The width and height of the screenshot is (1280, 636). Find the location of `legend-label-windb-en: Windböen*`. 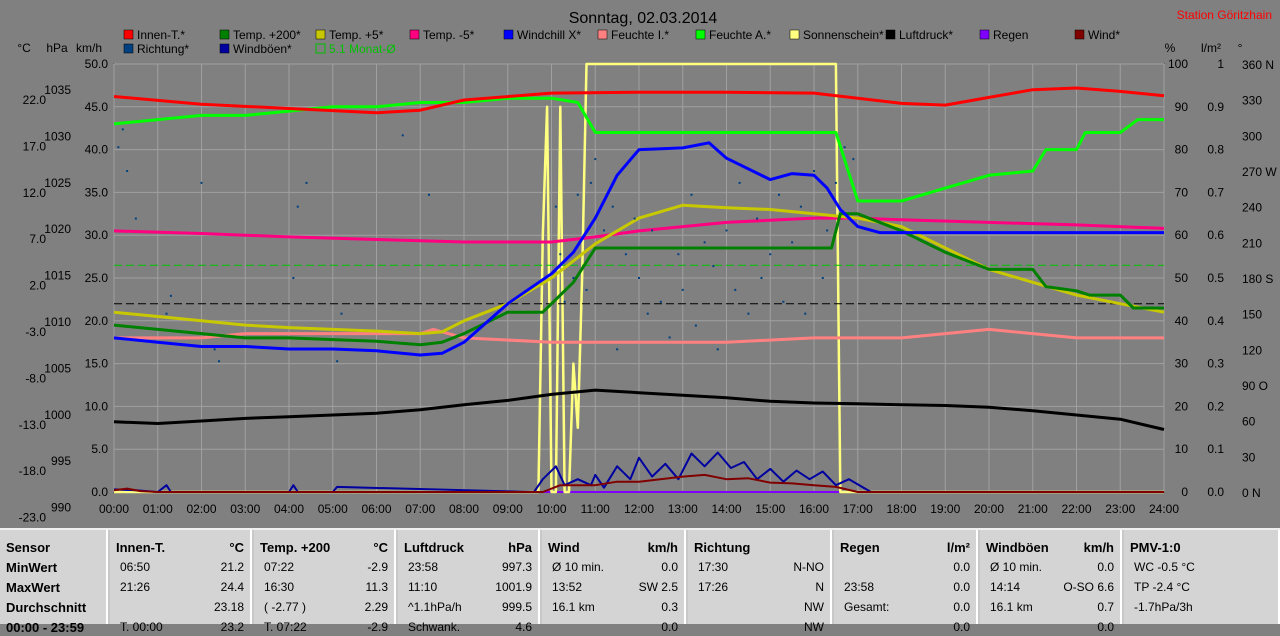

legend-label-windb-en: Windböen* is located at coordinates (262, 49).